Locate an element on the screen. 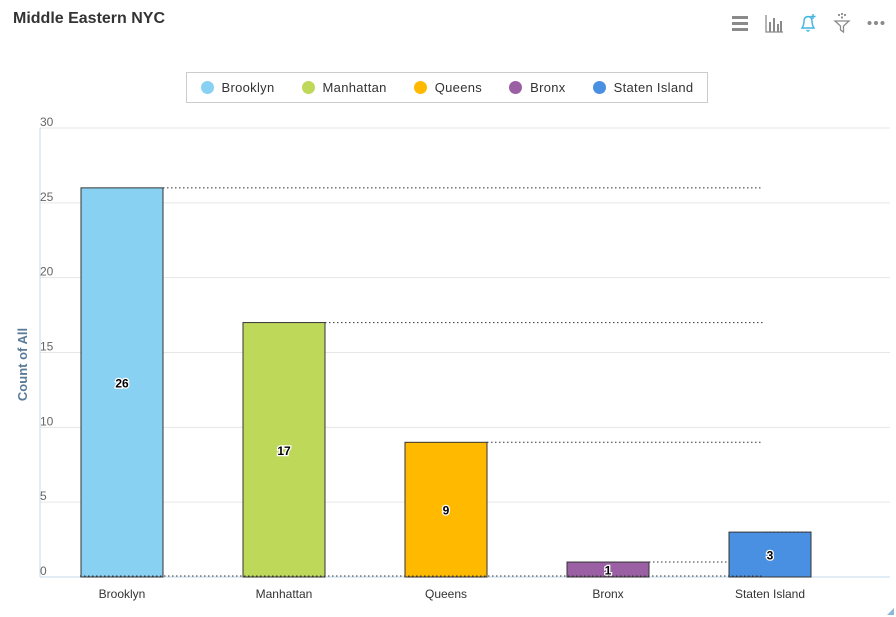  y-tick-label: 0 is located at coordinates (43, 571).